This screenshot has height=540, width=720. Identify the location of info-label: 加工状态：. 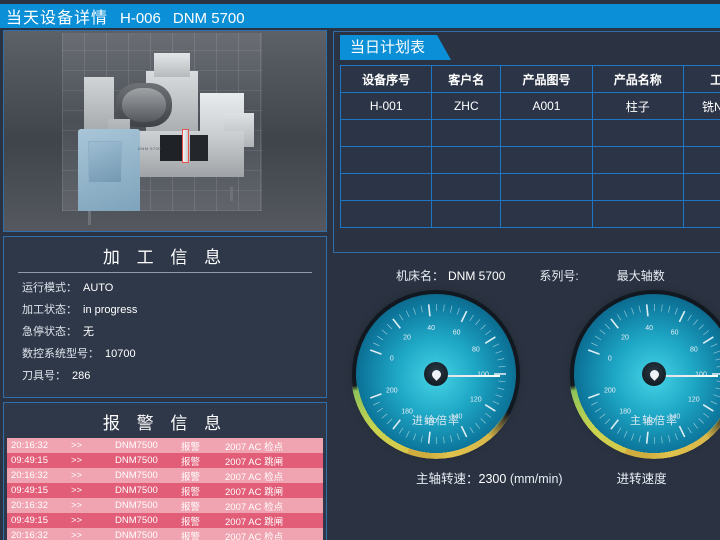
(49, 310).